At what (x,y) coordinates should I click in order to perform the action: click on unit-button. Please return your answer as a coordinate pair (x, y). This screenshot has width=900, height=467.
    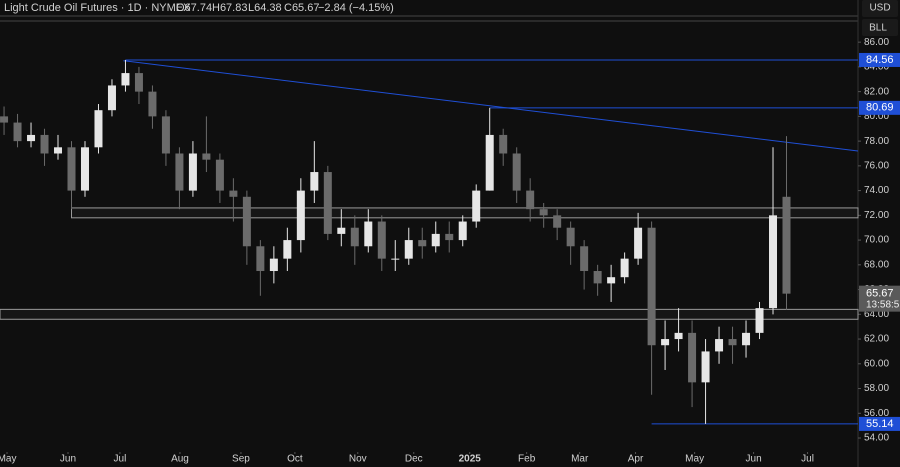
    Looking at the image, I should click on (880, 27).